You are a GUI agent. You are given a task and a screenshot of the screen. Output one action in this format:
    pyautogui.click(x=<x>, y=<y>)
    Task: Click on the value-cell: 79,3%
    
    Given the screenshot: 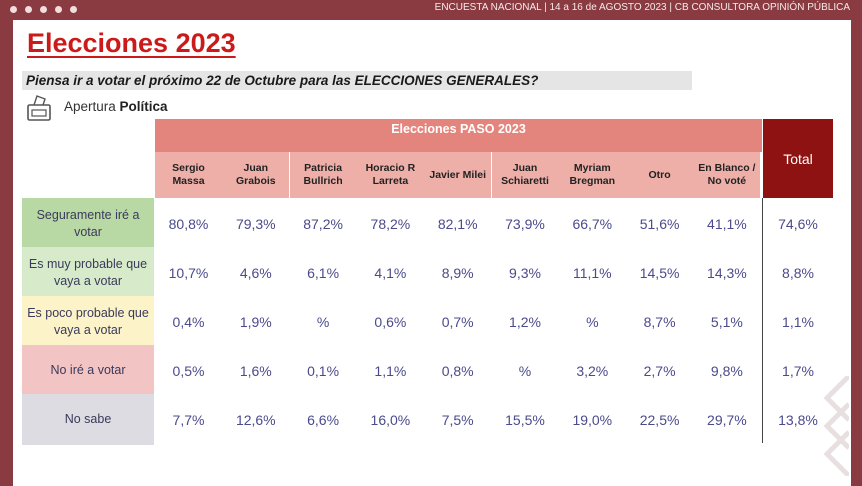 What is the action you would take?
    pyautogui.click(x=255, y=223)
    